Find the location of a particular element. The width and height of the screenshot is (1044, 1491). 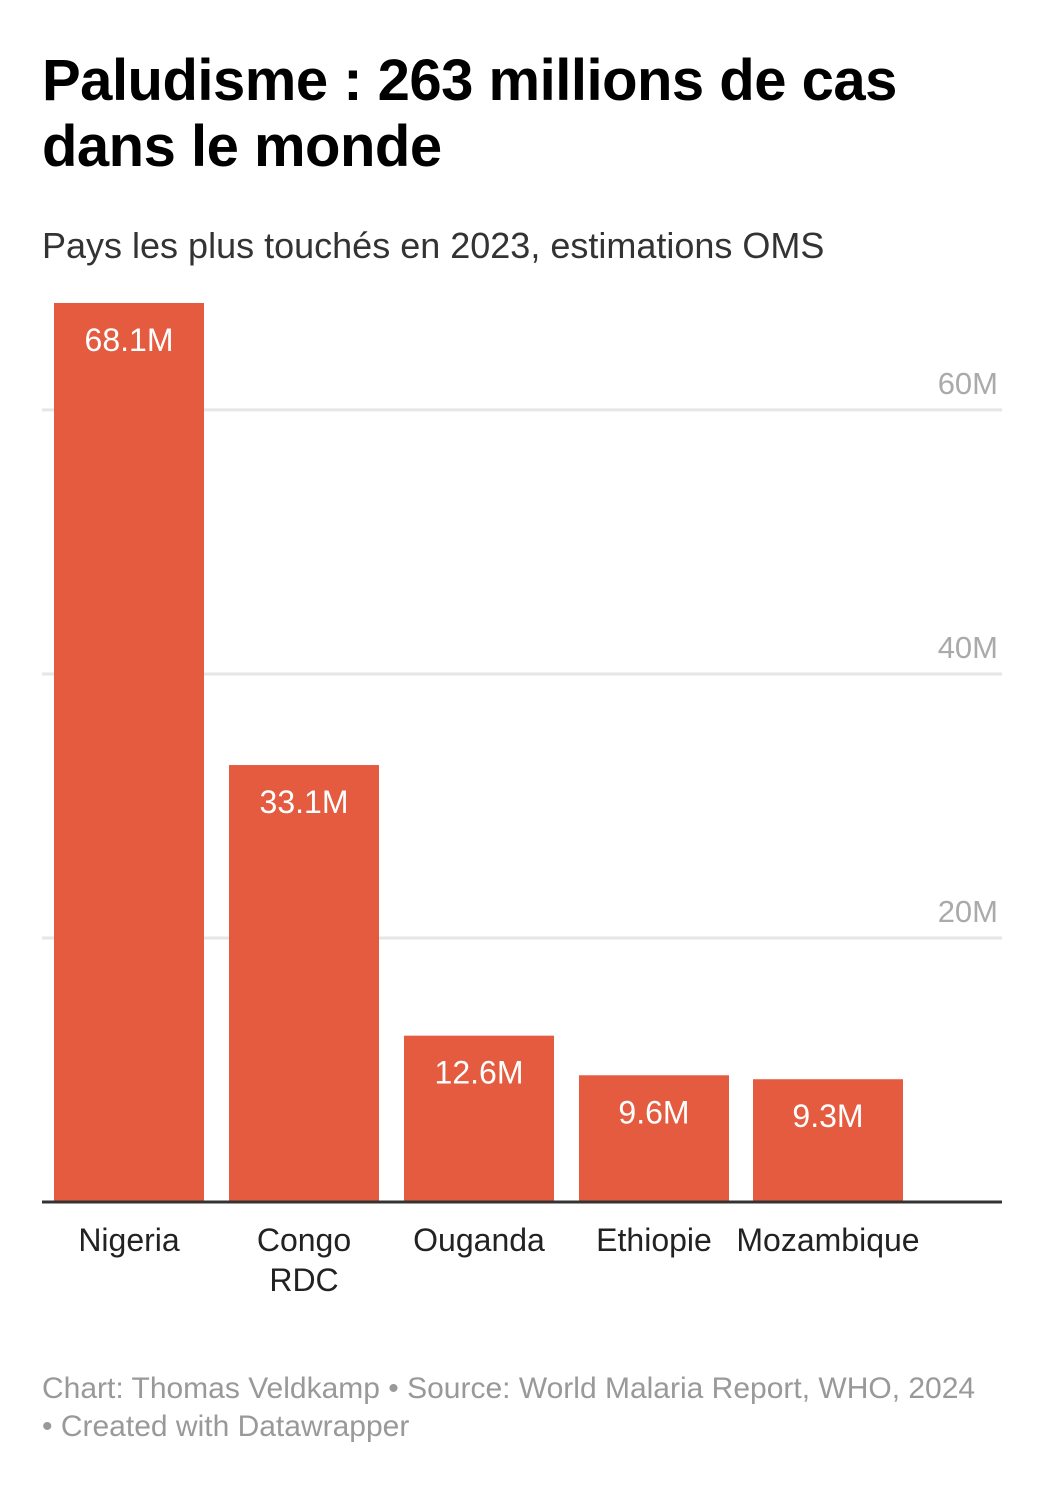

bar-value-label: 33.1M is located at coordinates (304, 802).